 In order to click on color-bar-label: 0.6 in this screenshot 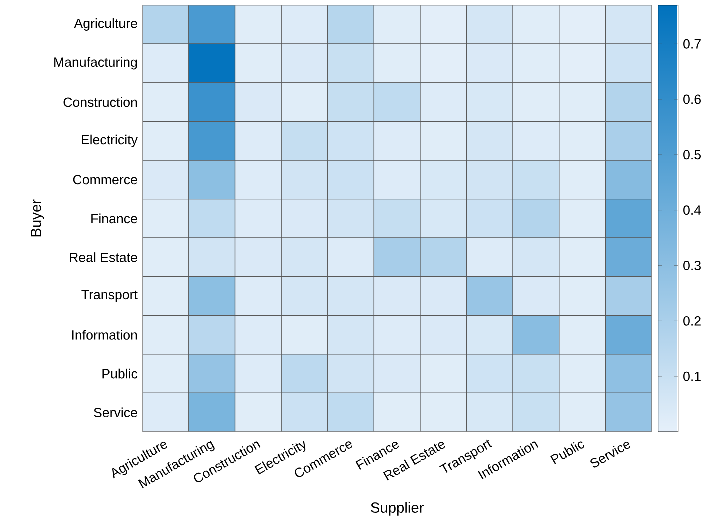, I will do `click(692, 99)`.